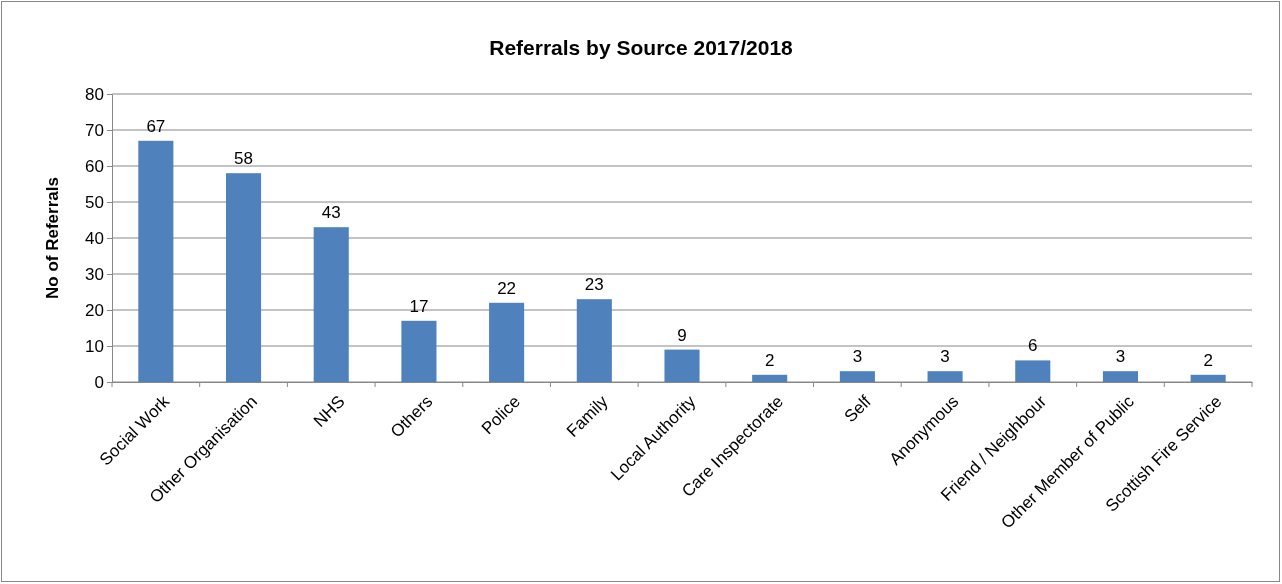 Image resolution: width=1282 pixels, height=584 pixels. What do you see at coordinates (641, 47) in the screenshot?
I see `chart-title: Referrals by Source 2017/2018` at bounding box center [641, 47].